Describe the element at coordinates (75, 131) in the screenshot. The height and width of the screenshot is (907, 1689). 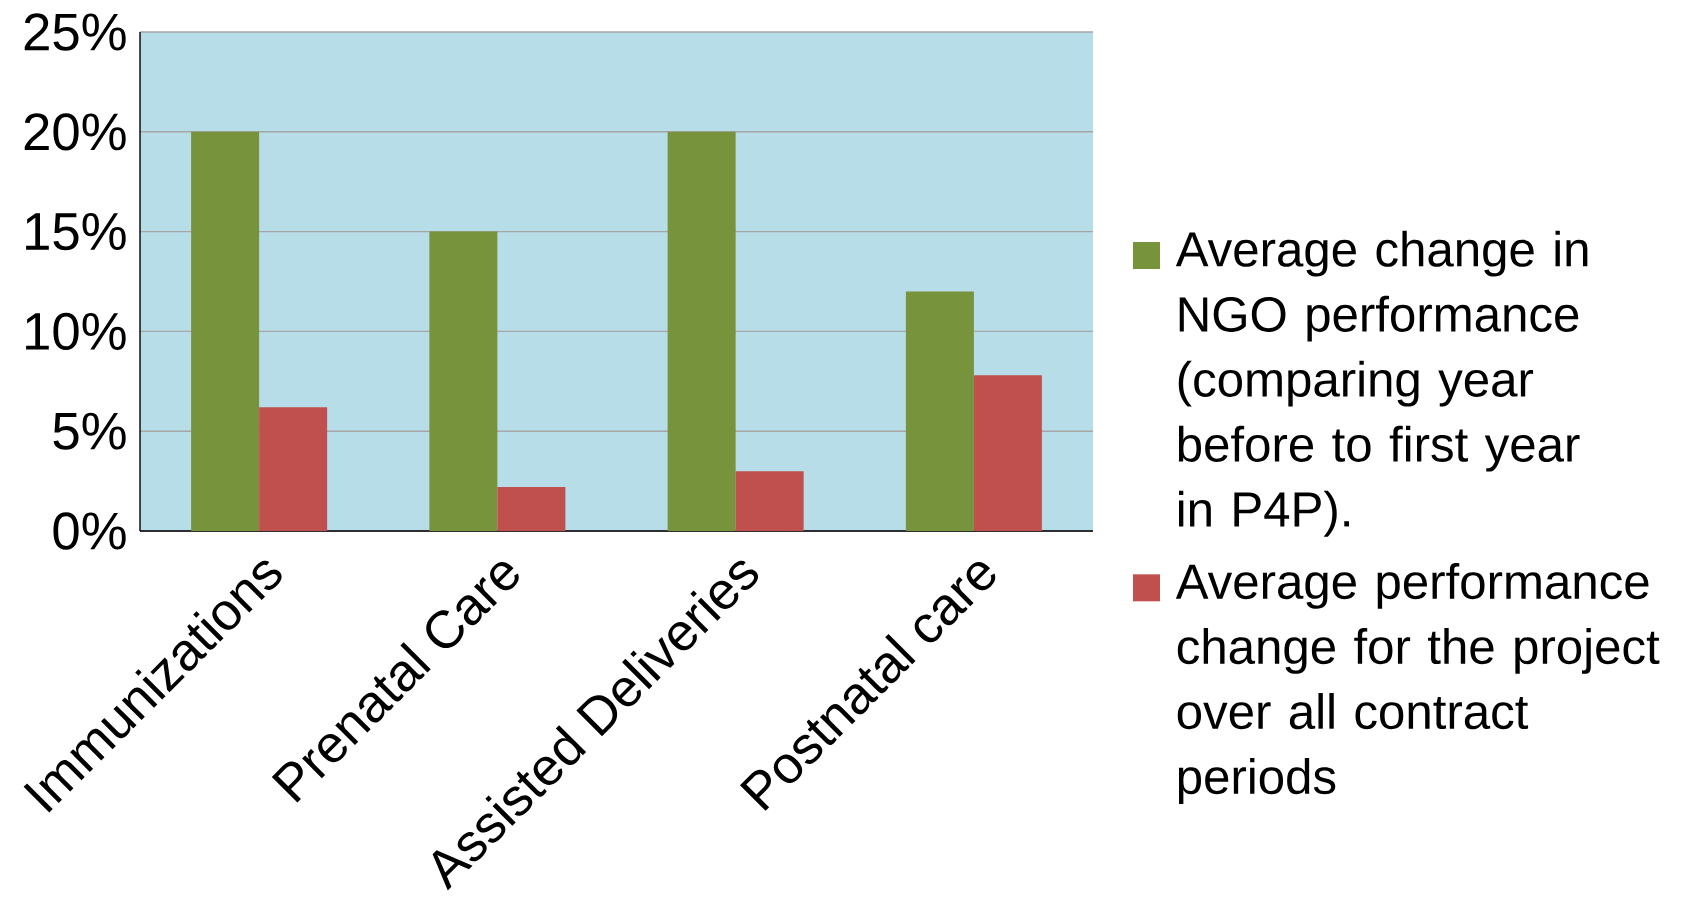
I see `y-tick-label: 20%` at that location.